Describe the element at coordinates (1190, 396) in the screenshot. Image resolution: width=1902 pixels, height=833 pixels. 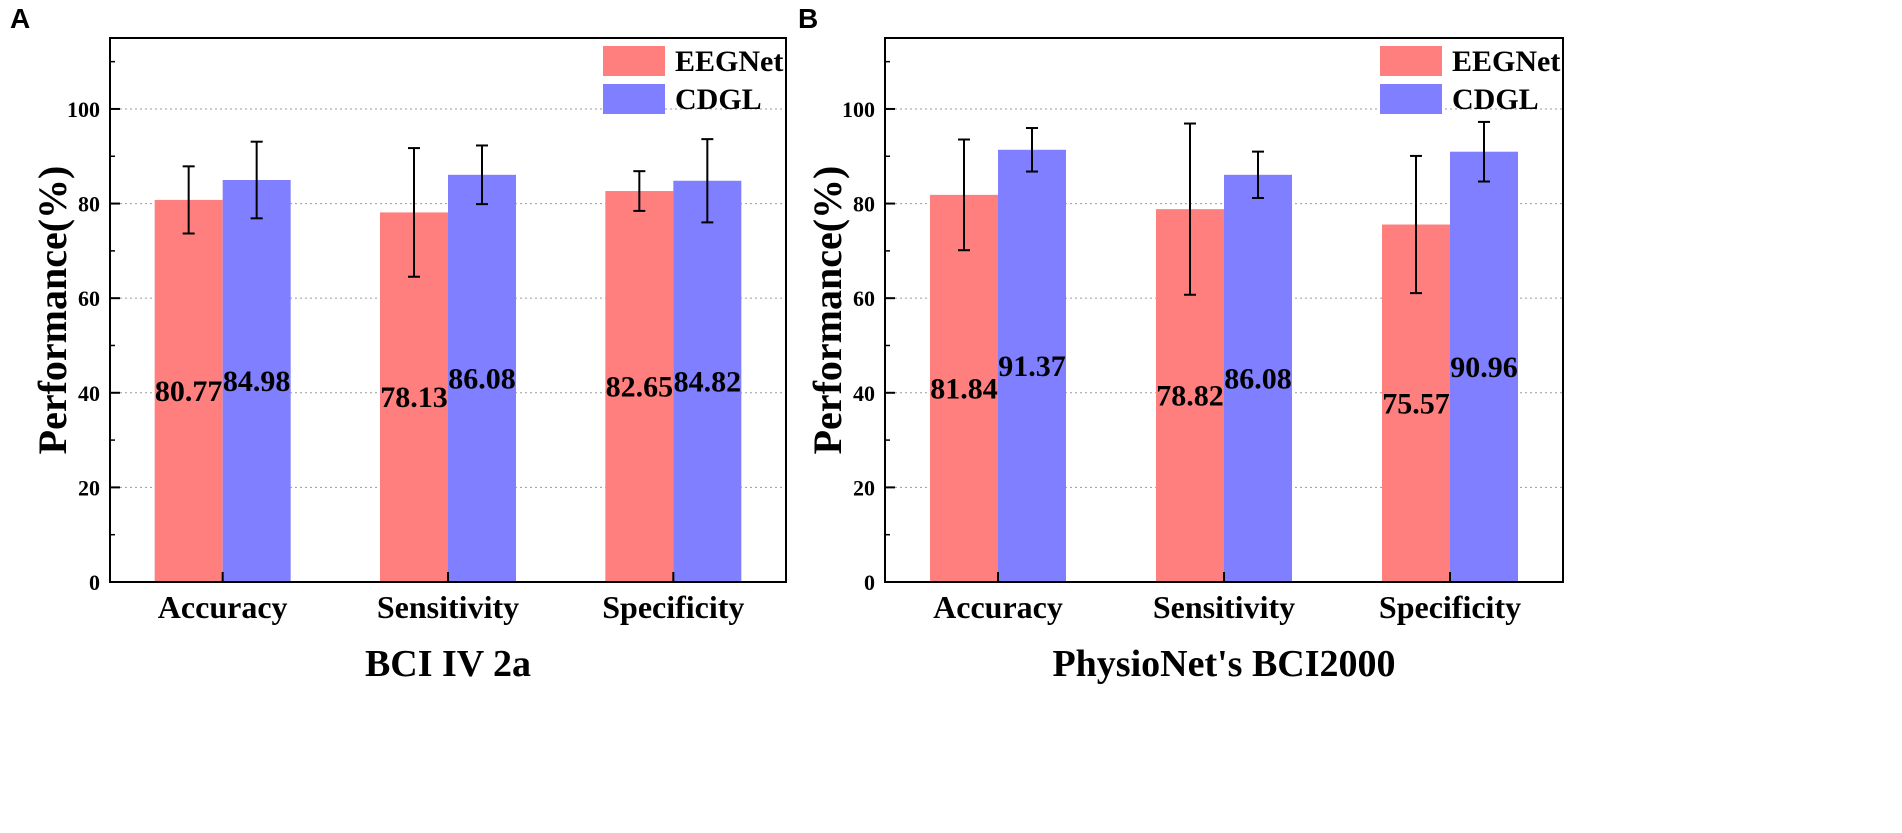
I see `data-label: 78.82` at that location.